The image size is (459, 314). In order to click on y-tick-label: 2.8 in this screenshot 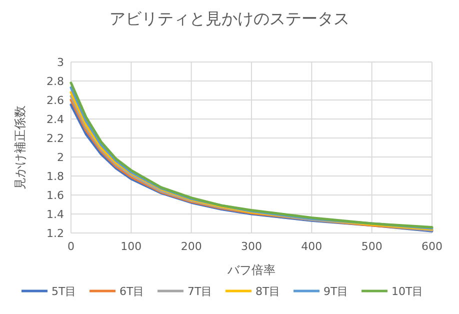, I will do `click(55, 81)`.